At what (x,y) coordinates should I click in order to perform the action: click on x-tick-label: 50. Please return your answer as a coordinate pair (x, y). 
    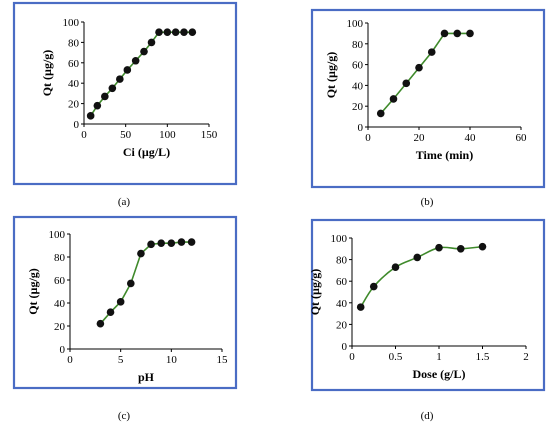
    Looking at the image, I should click on (126, 135).